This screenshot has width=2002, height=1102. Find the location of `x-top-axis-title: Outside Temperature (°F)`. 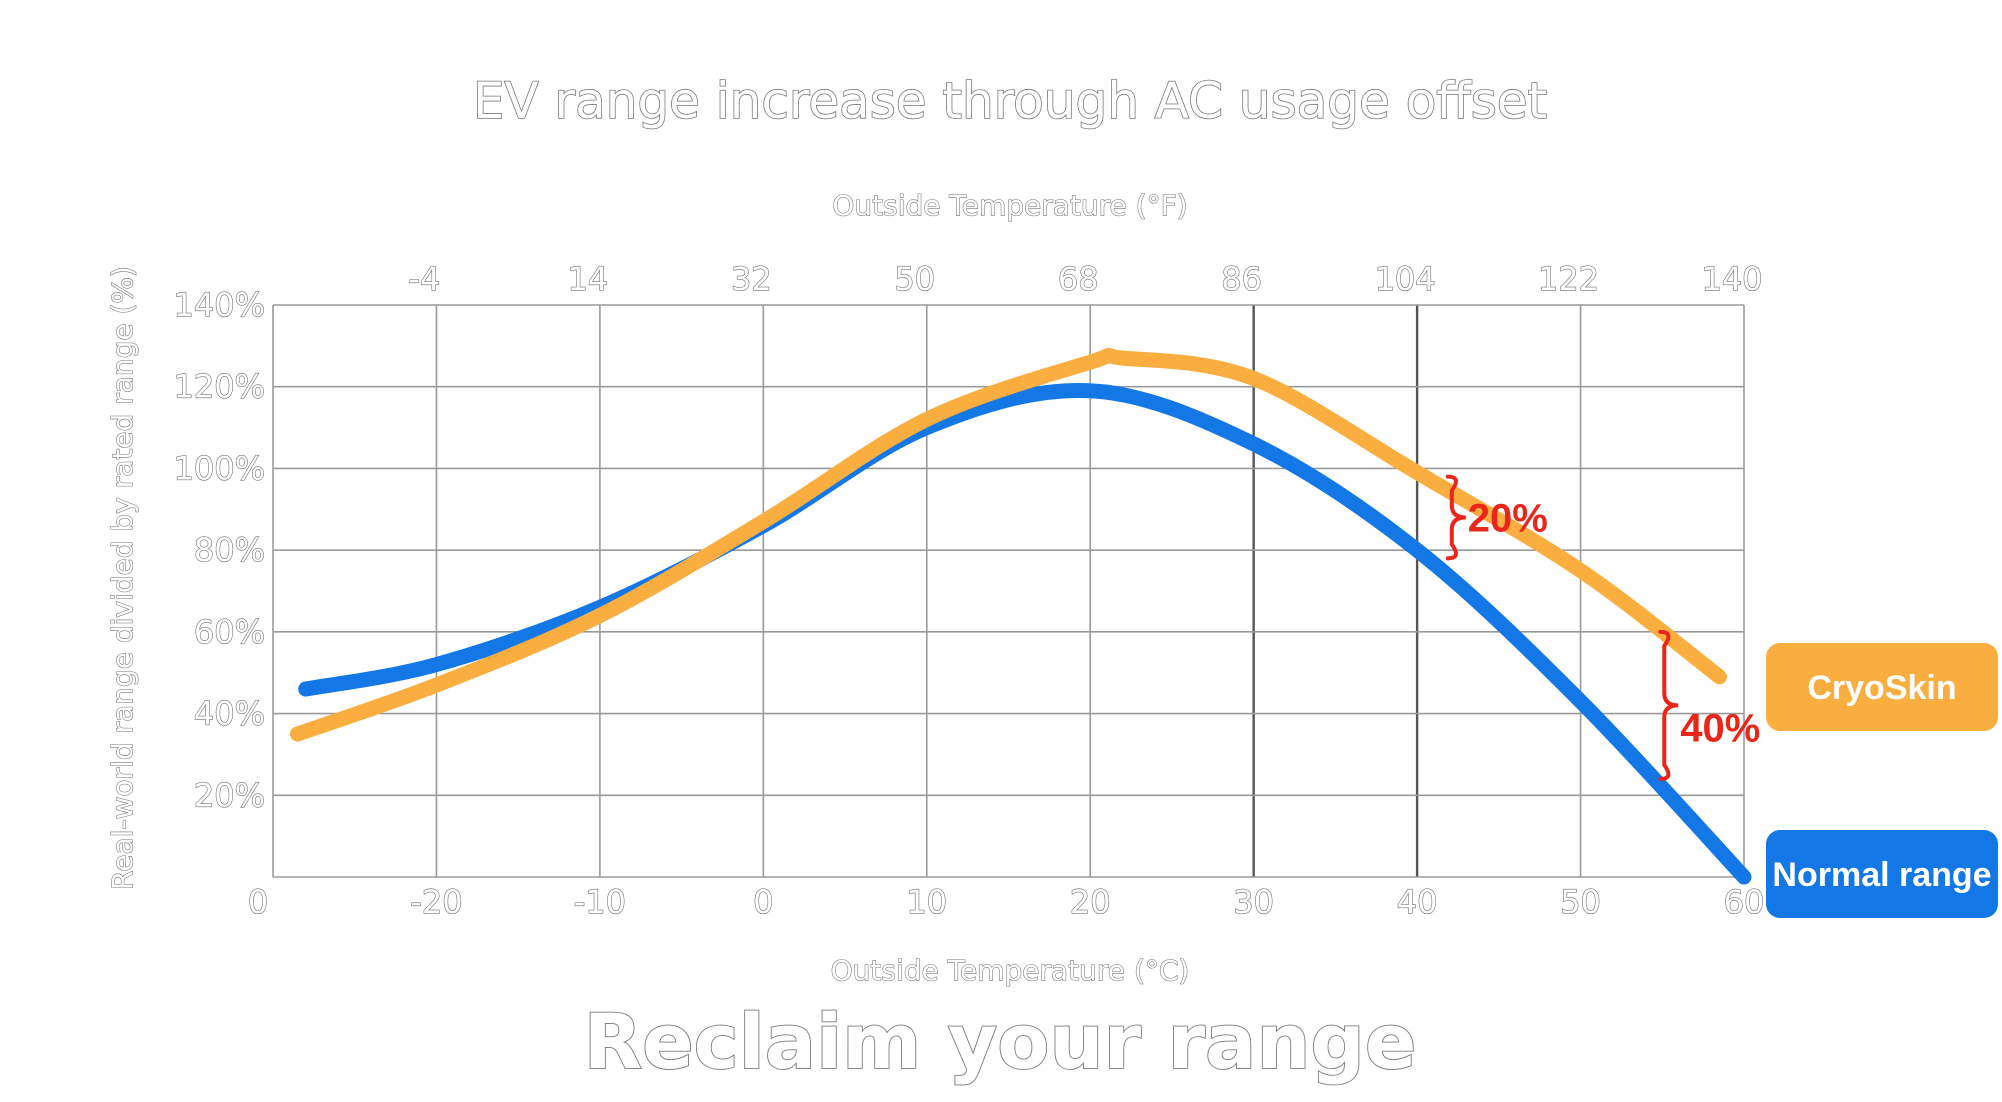

x-top-axis-title: Outside Temperature (°F) is located at coordinates (1009, 205).